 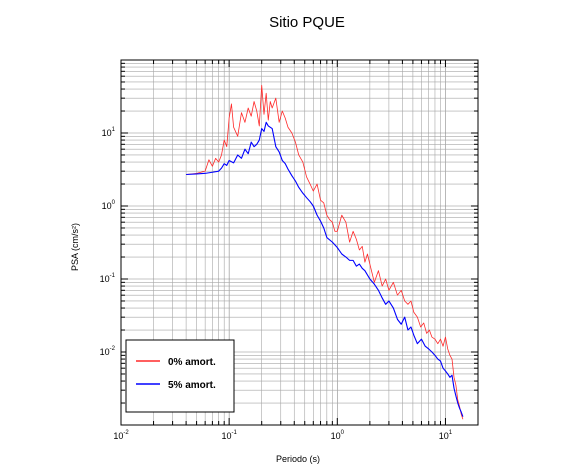 I want to click on legend: 0% amort. 5% amort., so click(x=180, y=376).